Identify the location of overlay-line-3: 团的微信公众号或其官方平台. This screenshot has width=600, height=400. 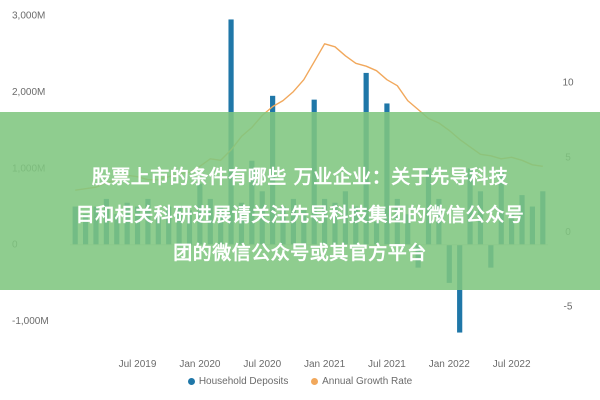
(300, 253).